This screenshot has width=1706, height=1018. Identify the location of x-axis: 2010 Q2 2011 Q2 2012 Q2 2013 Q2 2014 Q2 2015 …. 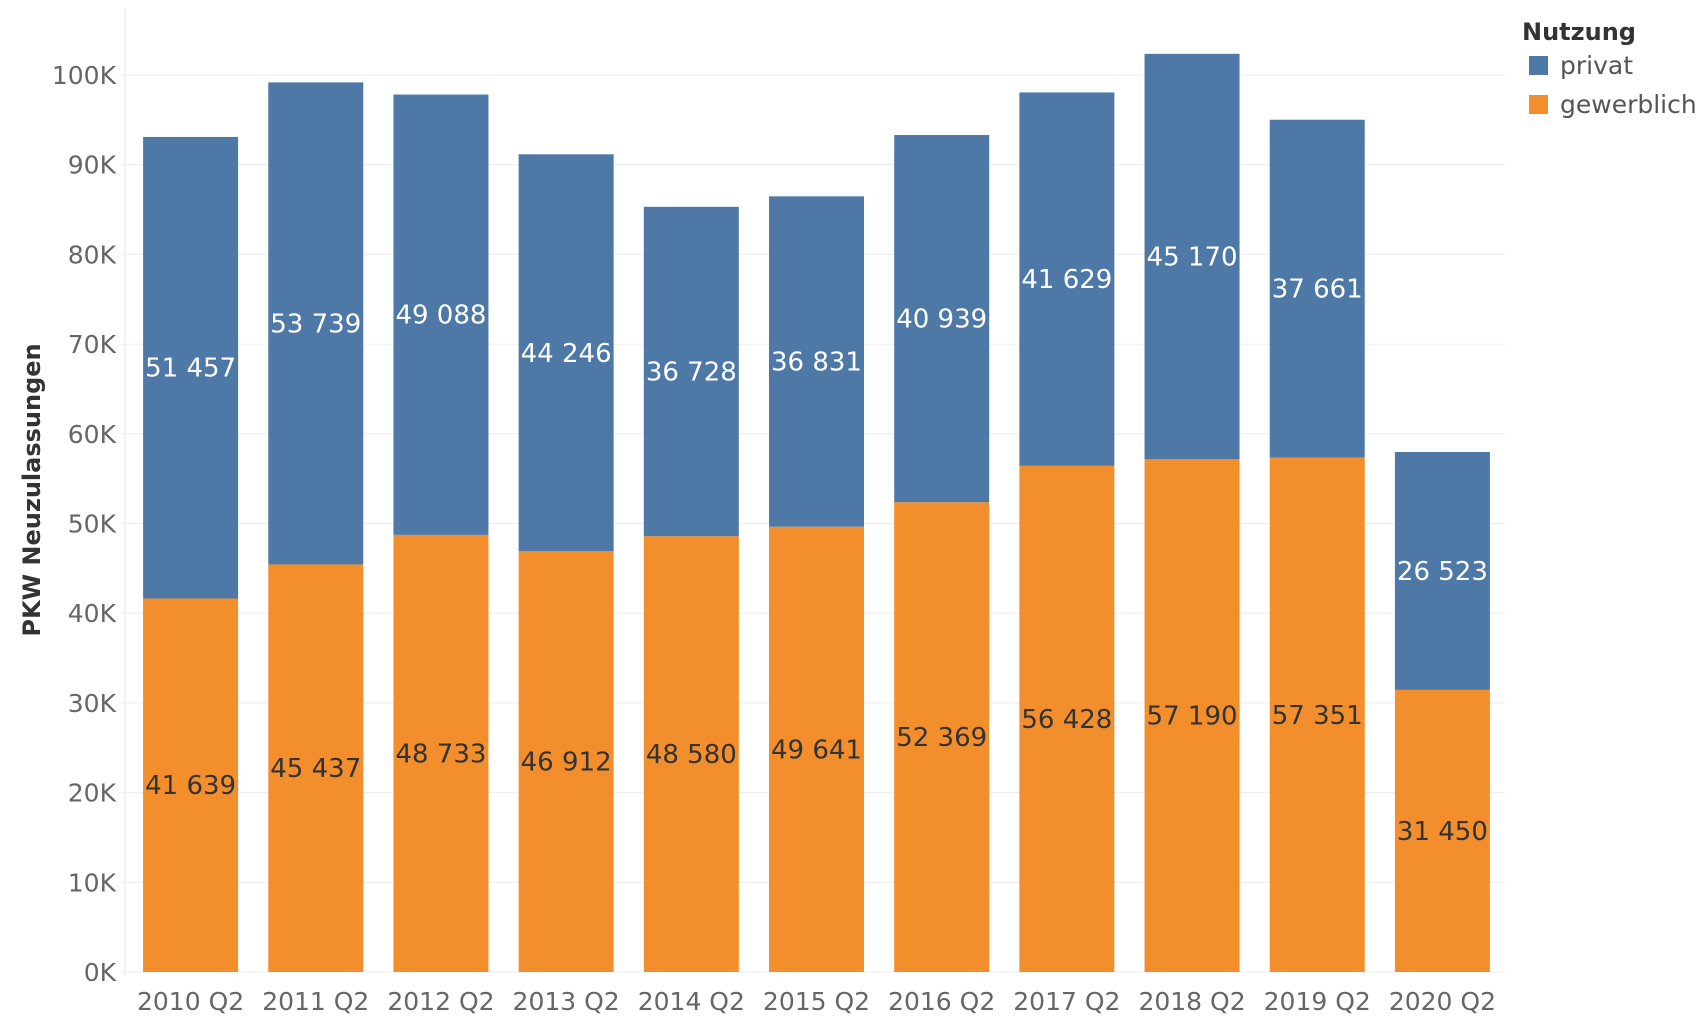
(816, 1001).